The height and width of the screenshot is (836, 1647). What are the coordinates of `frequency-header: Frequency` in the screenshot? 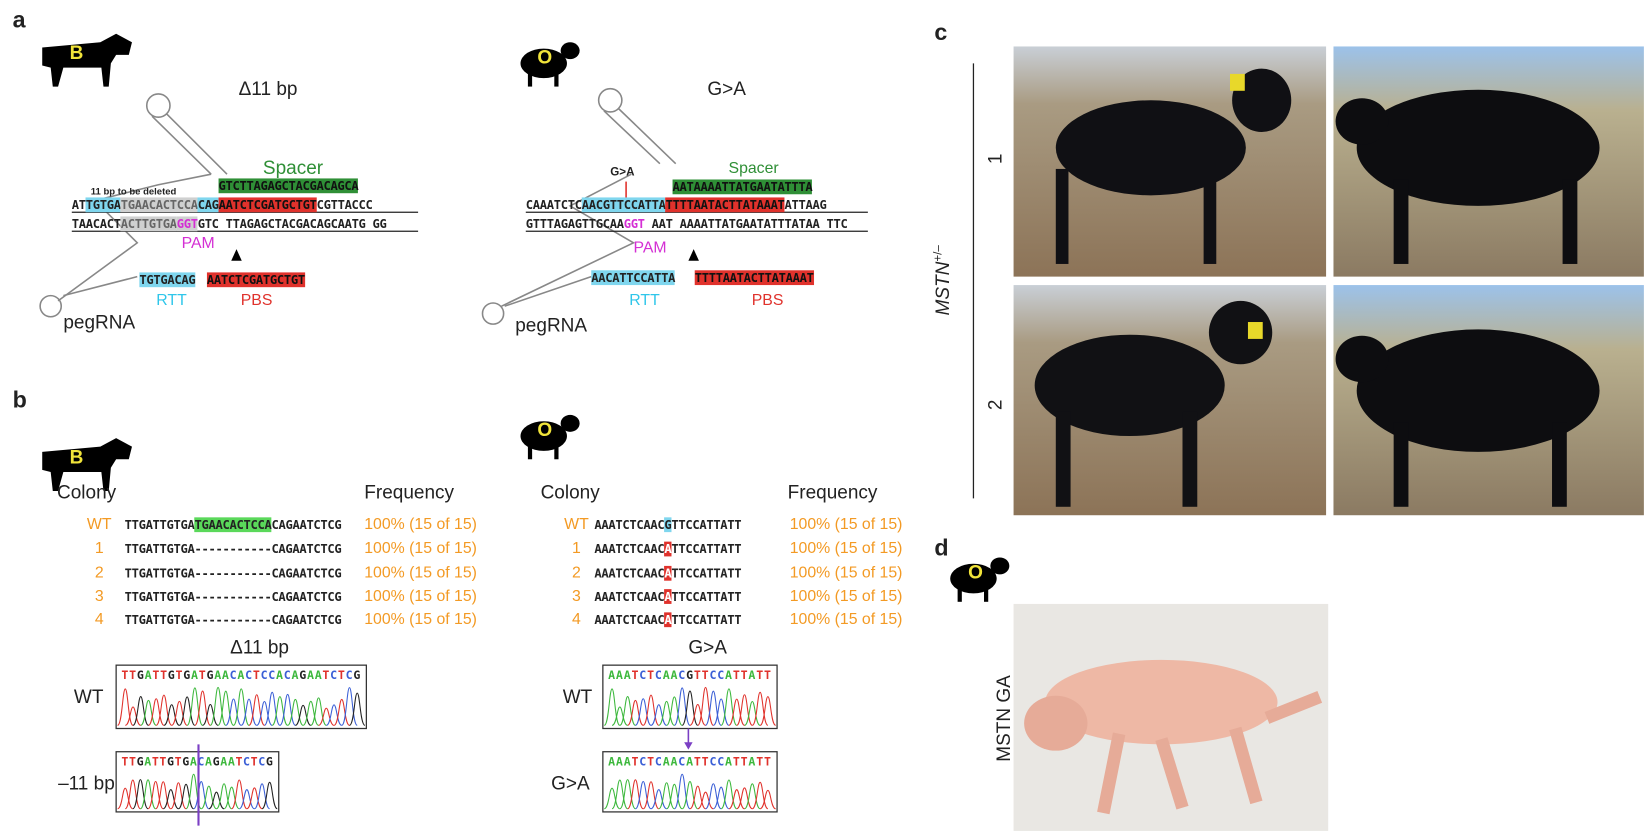 It's located at (409, 492).